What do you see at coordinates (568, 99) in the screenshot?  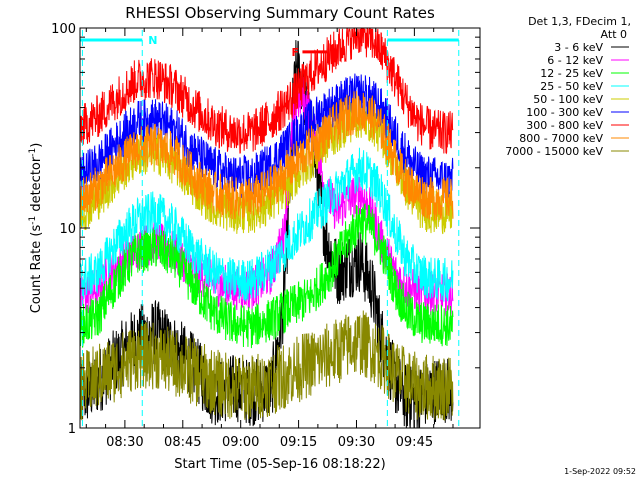 I see `legend-entry-label: 50 - 100 keV` at bounding box center [568, 99].